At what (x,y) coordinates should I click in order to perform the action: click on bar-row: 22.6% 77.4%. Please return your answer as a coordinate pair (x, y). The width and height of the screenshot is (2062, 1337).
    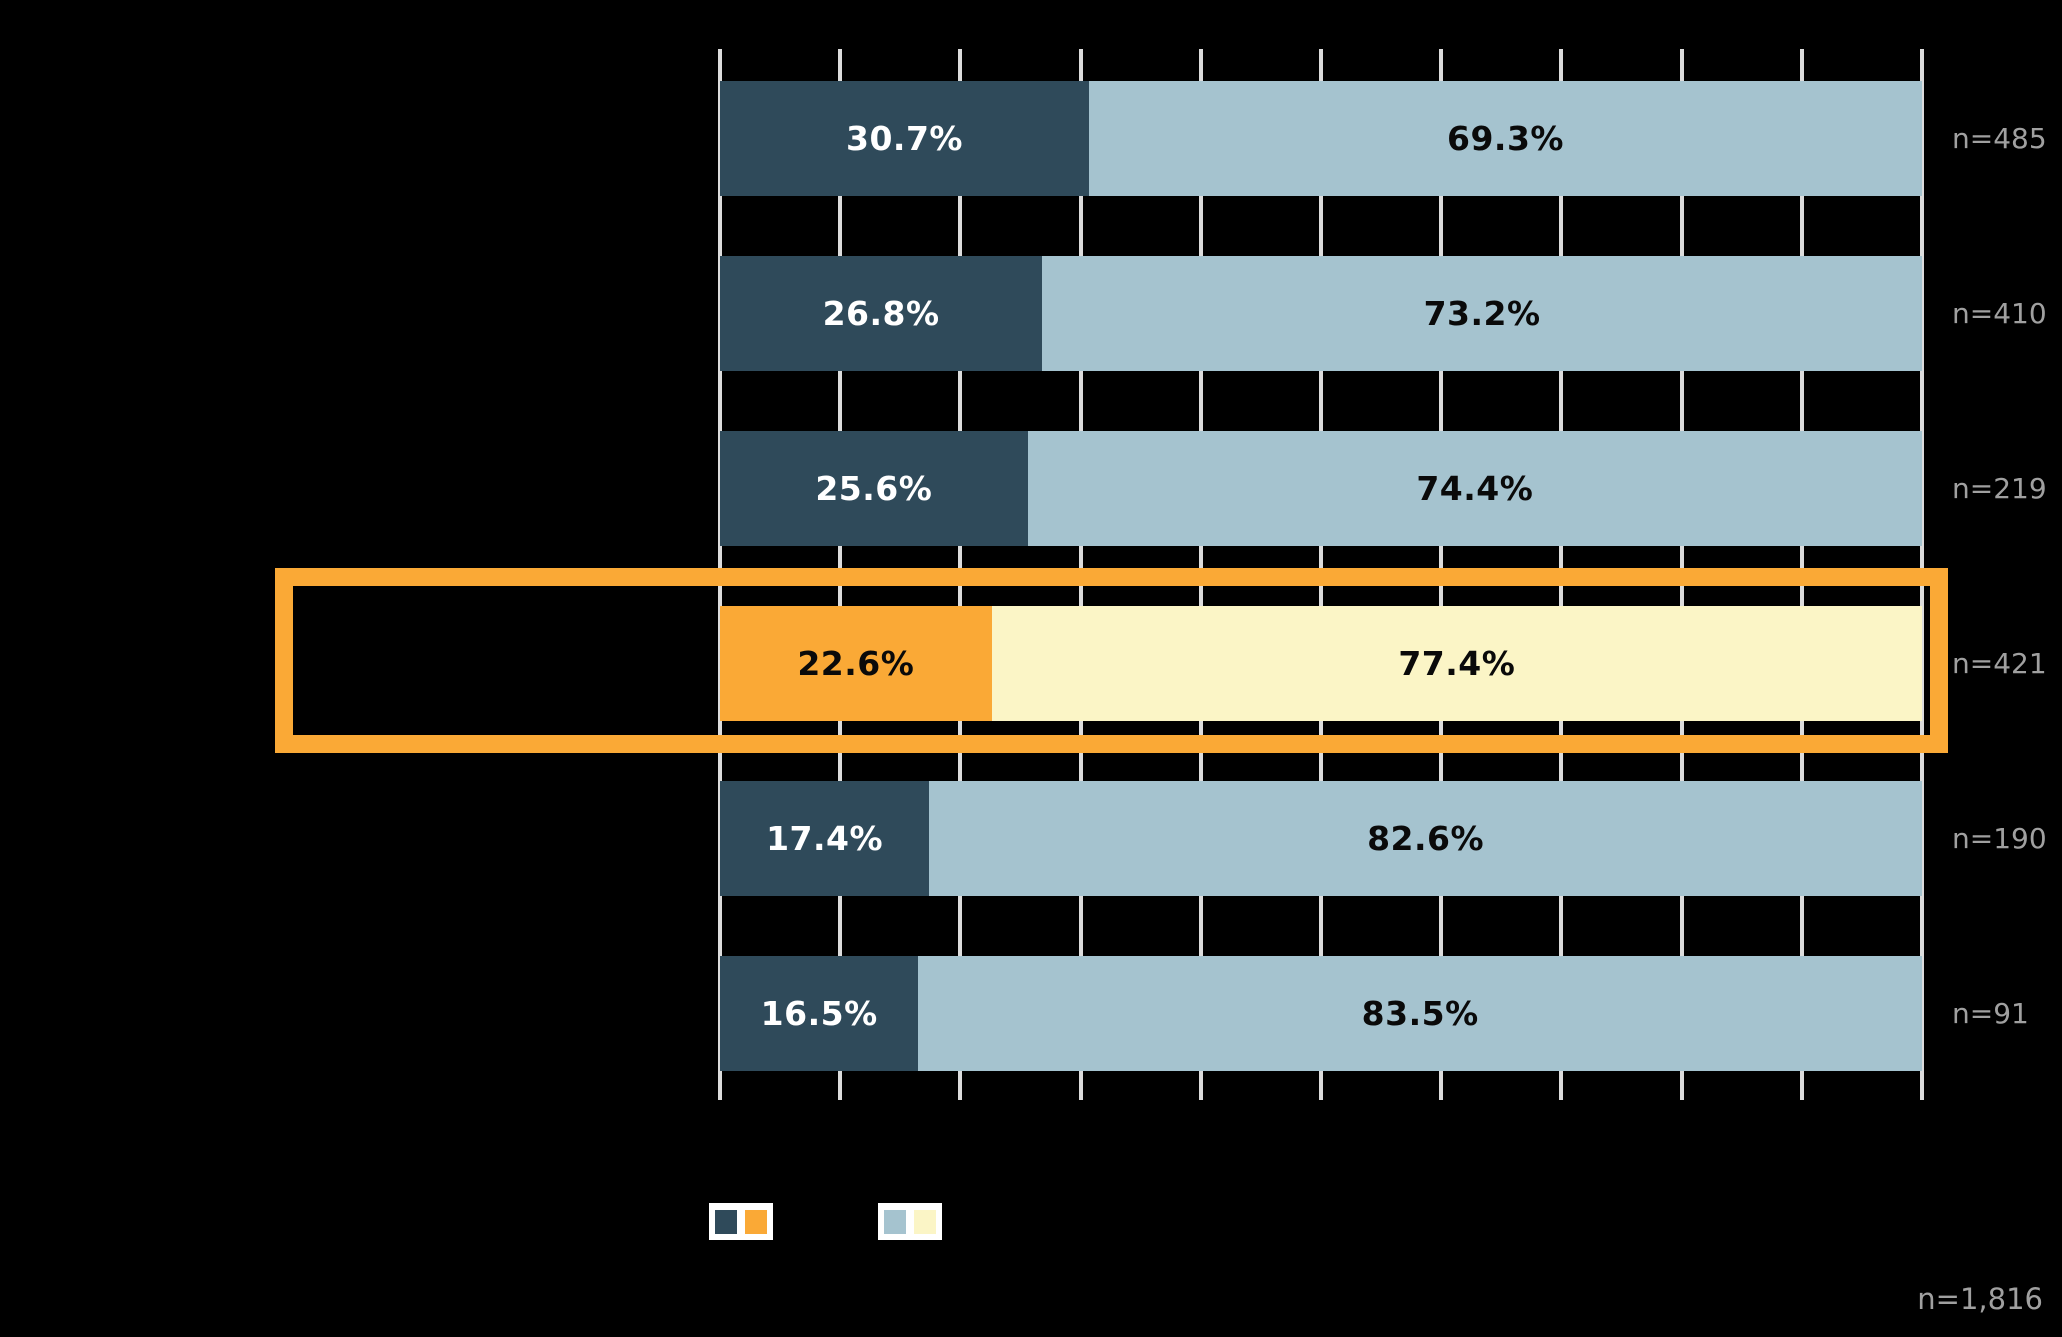
    Looking at the image, I should click on (1321, 663).